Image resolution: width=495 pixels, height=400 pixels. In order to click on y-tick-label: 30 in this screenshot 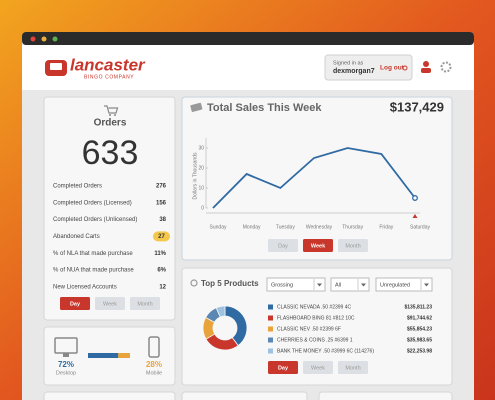, I will do `click(201, 148)`.